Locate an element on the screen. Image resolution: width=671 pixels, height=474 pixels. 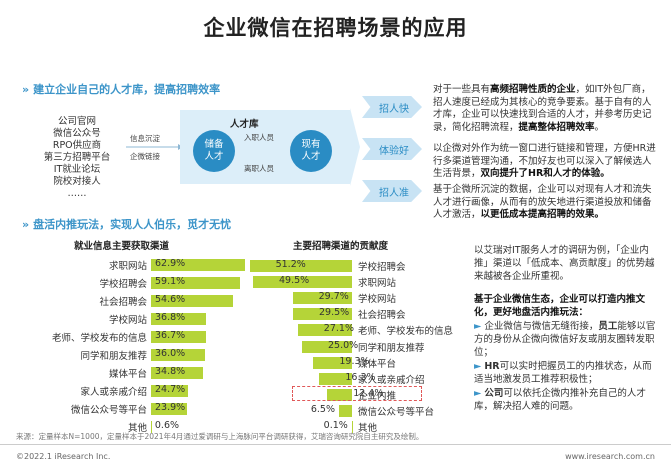
chart2-category-label: 学校招聘会 is located at coordinates (382, 267).